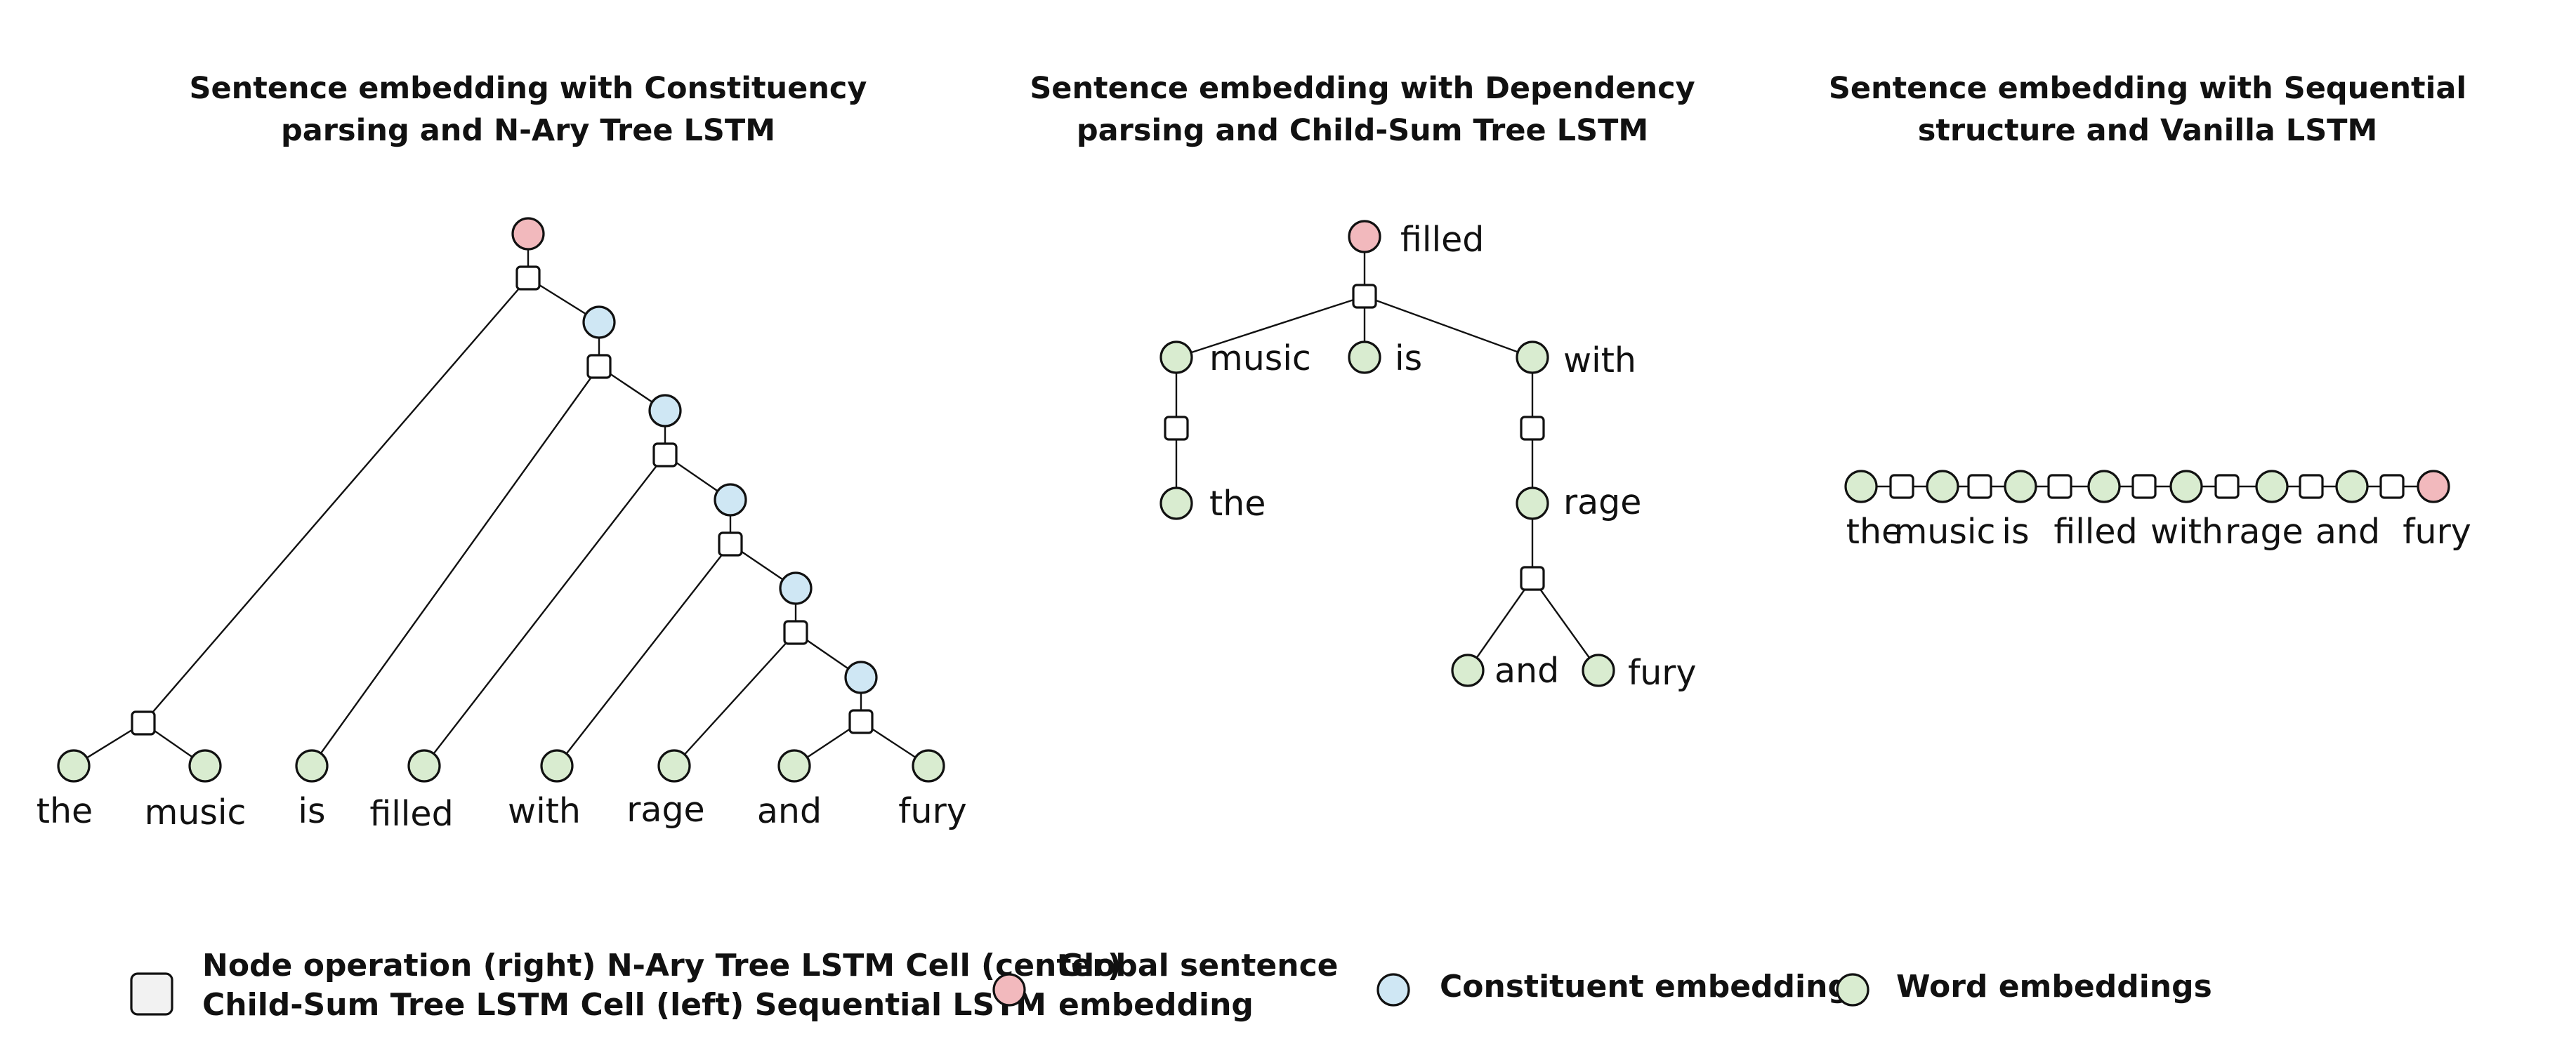 Image resolution: width=2576 pixels, height=1060 pixels. What do you see at coordinates (1852, 990) in the screenshot?
I see `legend-word-circle-icon` at bounding box center [1852, 990].